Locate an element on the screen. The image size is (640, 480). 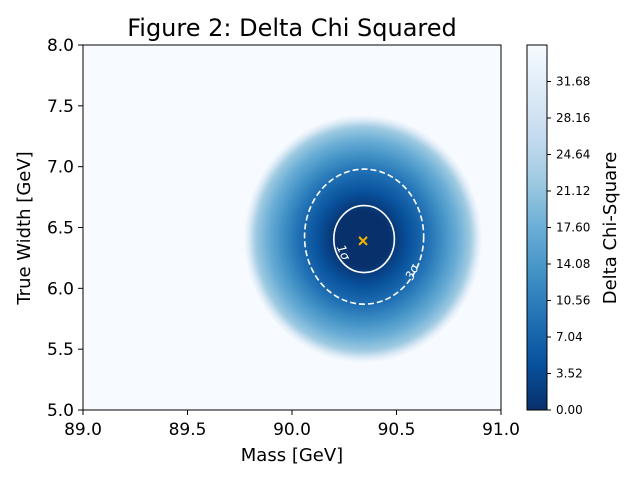
colorbar-tick-label: 7.04 is located at coordinates (569, 337).